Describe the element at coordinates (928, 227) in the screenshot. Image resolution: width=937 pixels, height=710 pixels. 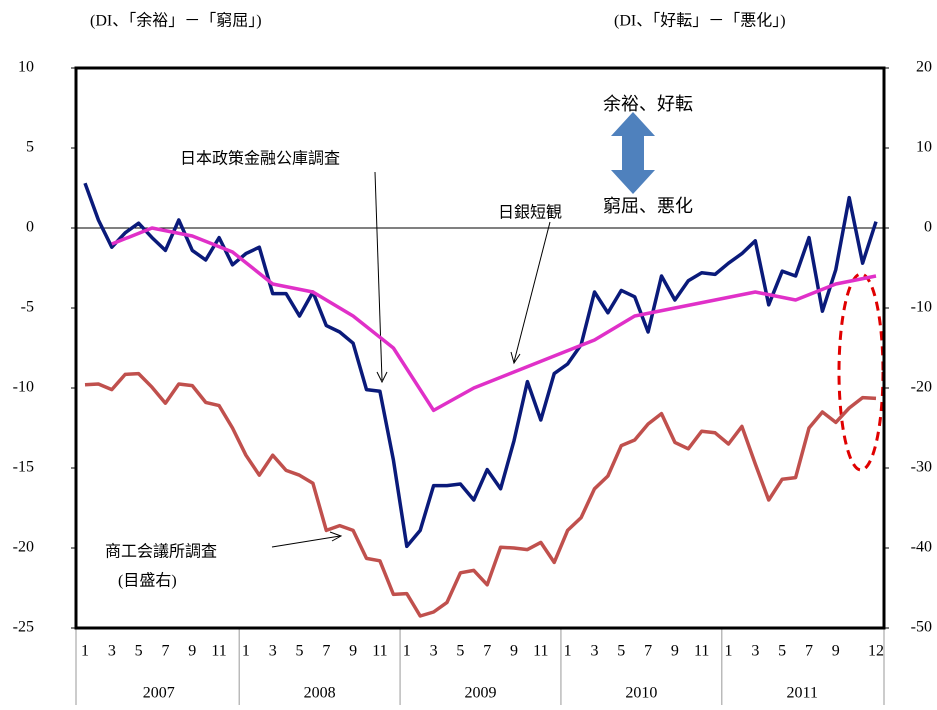
I see `y2-tick-label: 0` at that location.